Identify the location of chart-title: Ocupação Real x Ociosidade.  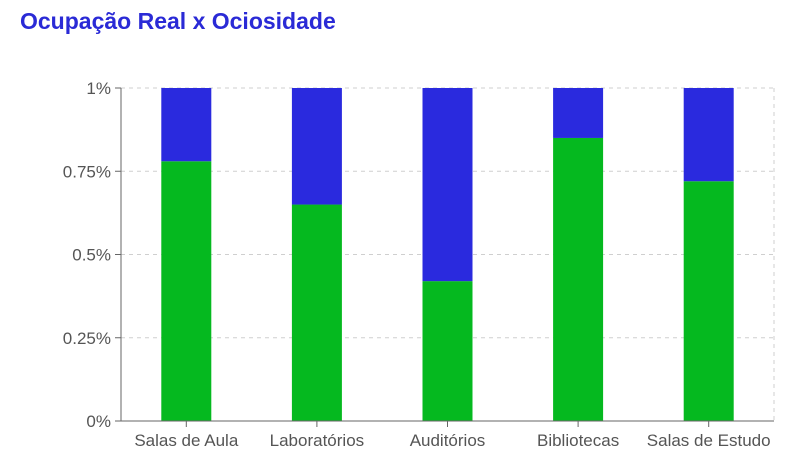
(178, 21).